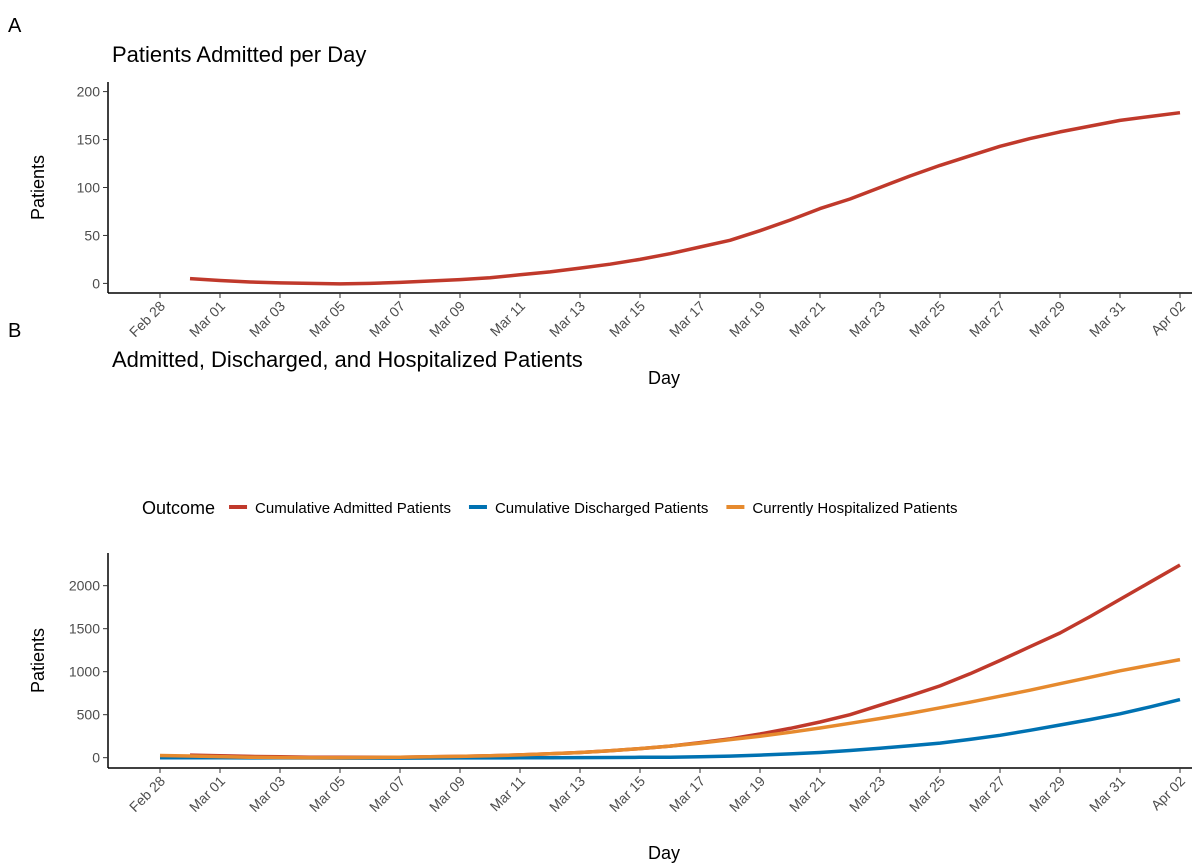  What do you see at coordinates (353, 508) in the screenshot?
I see `legend-label: Cumulative Admitted Patients` at bounding box center [353, 508].